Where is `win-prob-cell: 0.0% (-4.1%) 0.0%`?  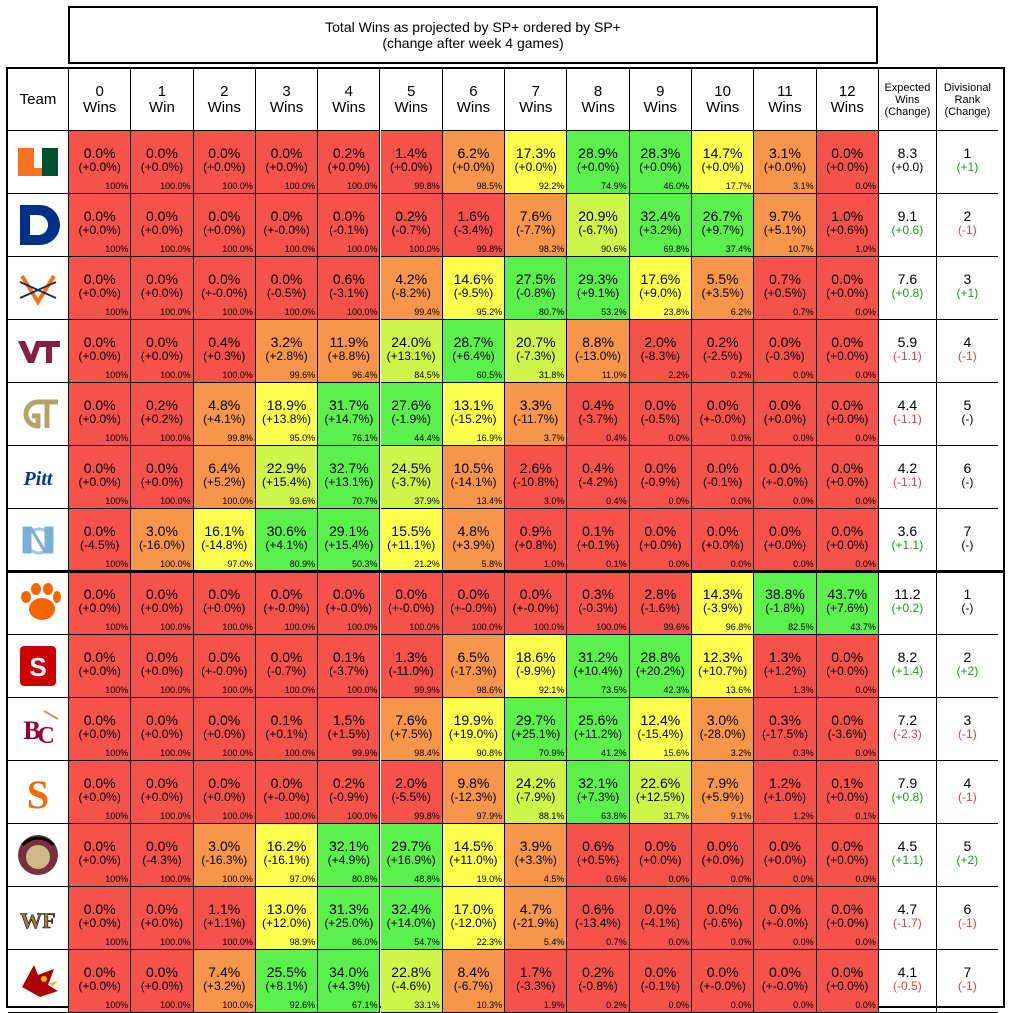 win-prob-cell: 0.0% (-4.1%) 0.0% is located at coordinates (660, 918).